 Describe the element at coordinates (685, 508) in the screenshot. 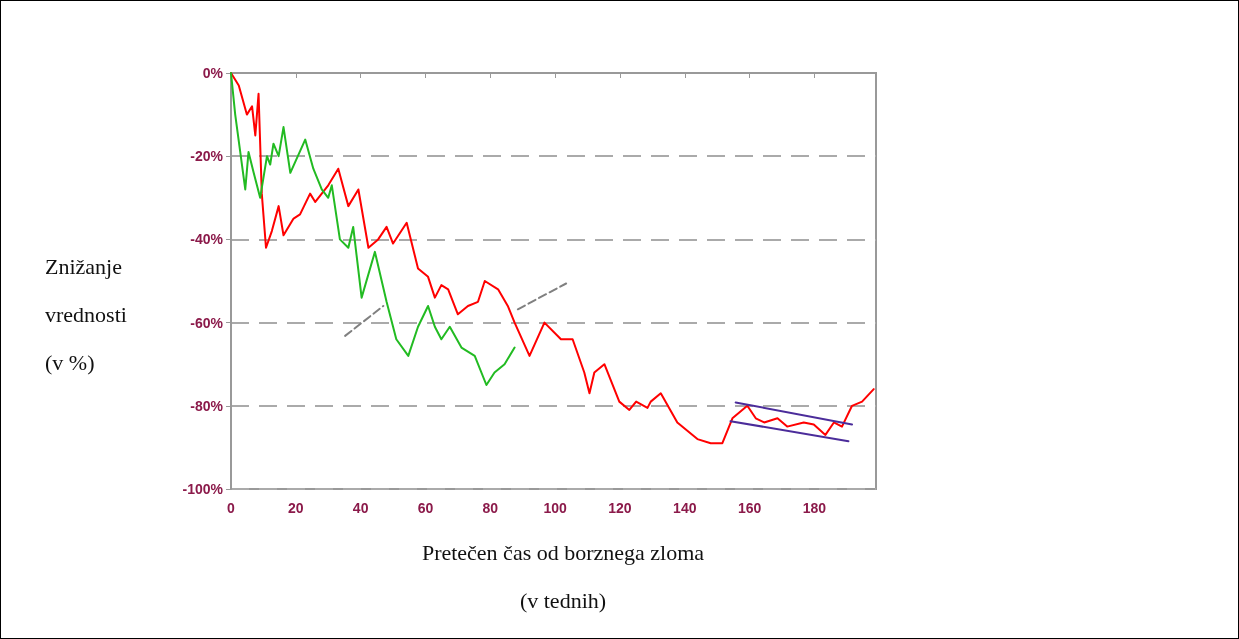

I see `x-tick-label: 140` at that location.